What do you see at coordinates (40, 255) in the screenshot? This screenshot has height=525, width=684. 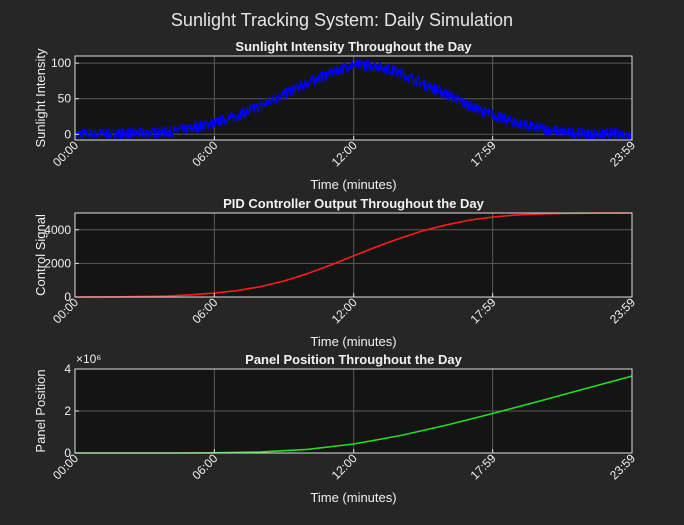 I see `y-axis-label: Control Signal` at bounding box center [40, 255].